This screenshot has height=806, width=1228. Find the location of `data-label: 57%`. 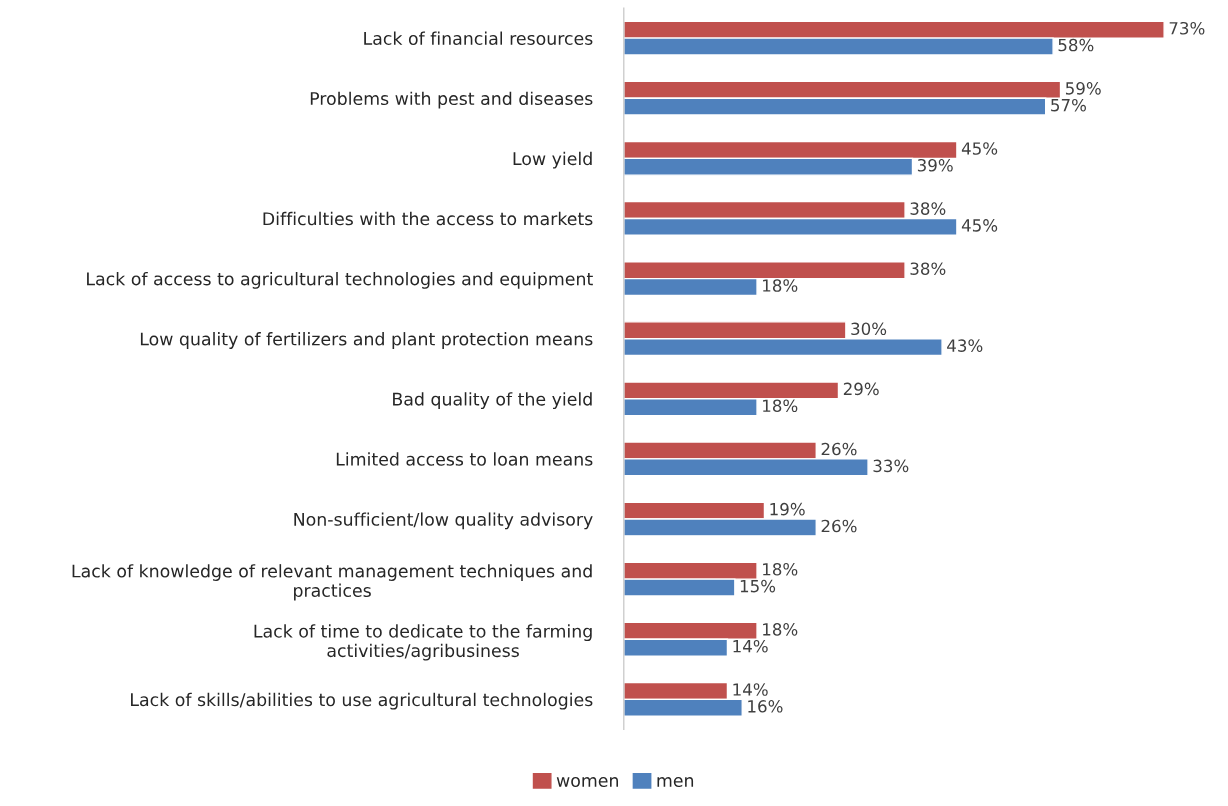

data-label: 57% is located at coordinates (1069, 105).